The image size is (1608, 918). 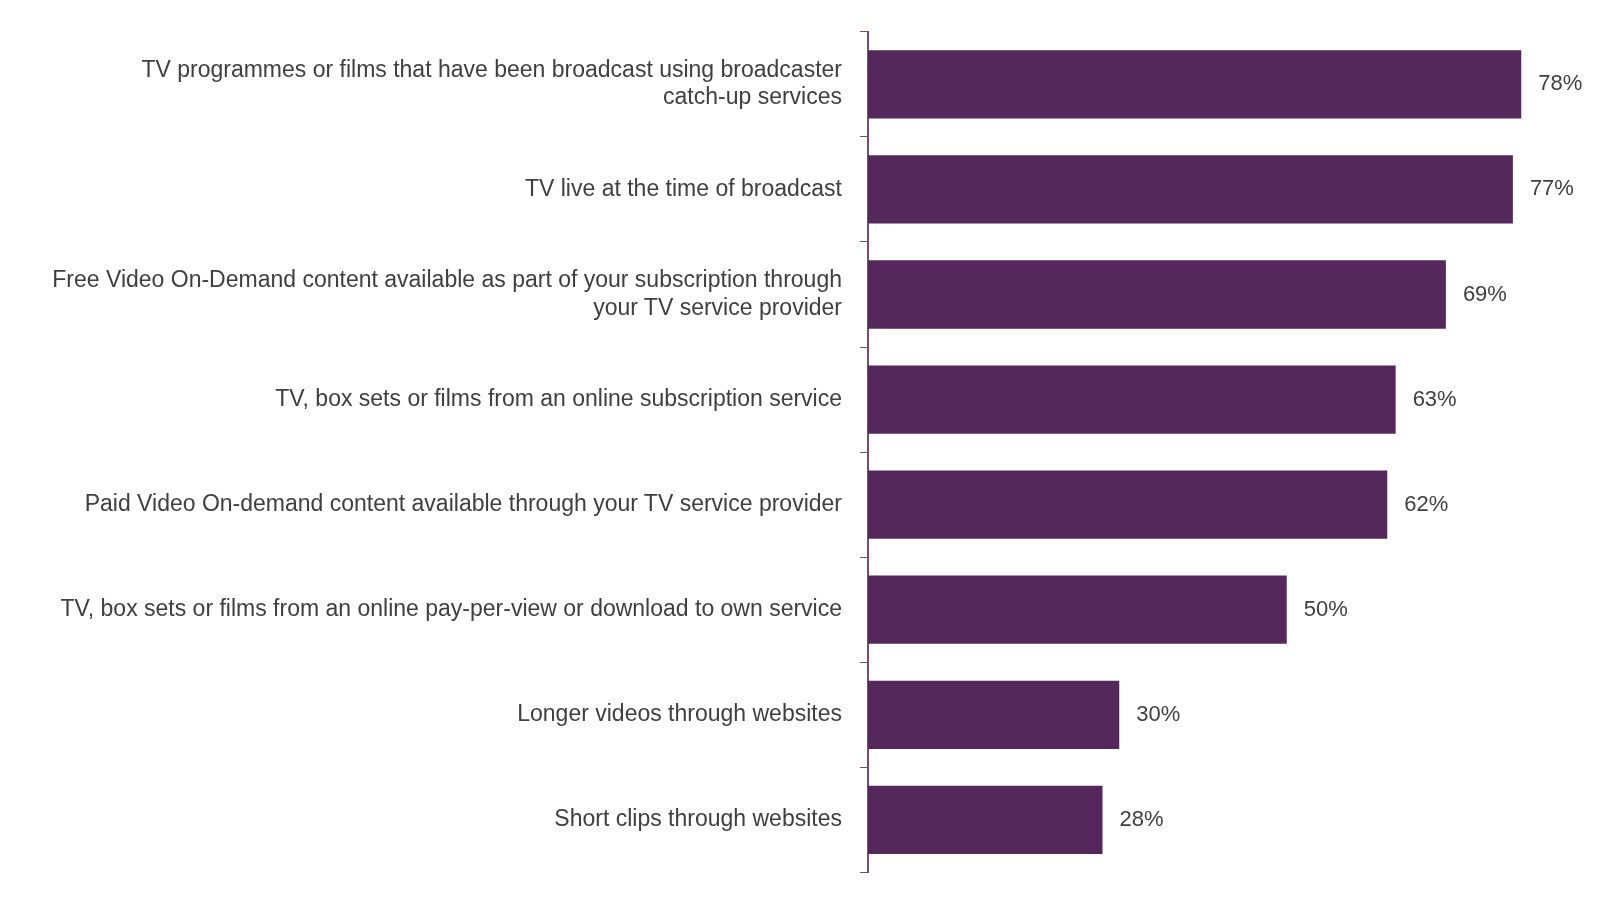 I want to click on y-tick-label: TV live at the time of broadcast, so click(x=683, y=187).